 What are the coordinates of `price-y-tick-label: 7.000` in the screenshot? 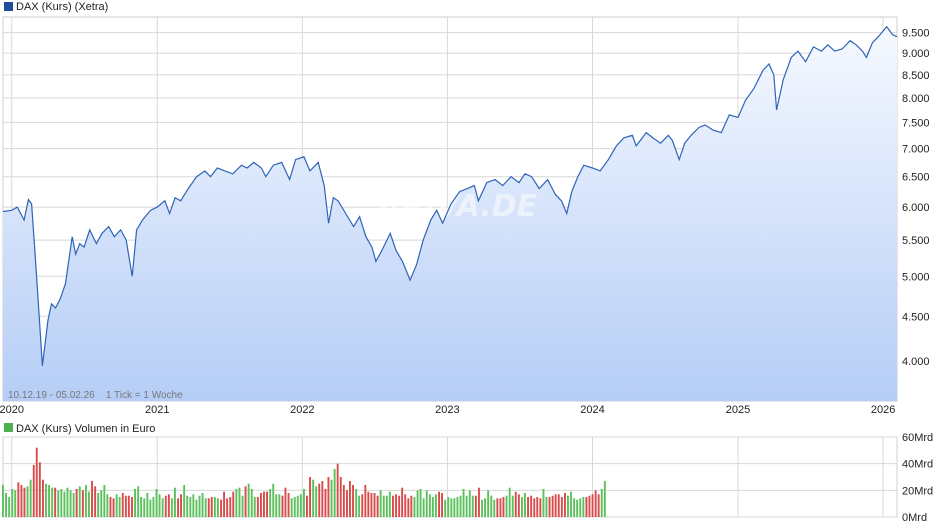 It's located at (916, 150).